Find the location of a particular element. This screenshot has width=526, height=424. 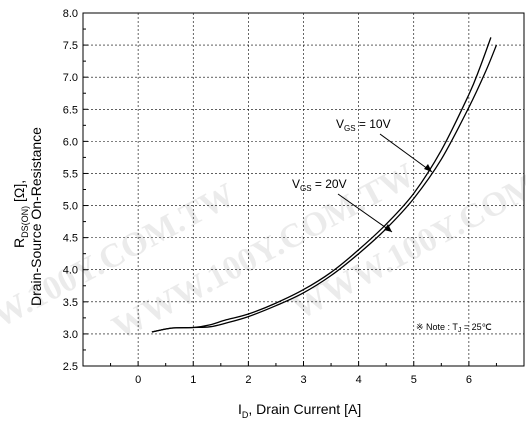

y-axis-title-line1: RDS(ON) [Ω], is located at coordinates (20, 214).